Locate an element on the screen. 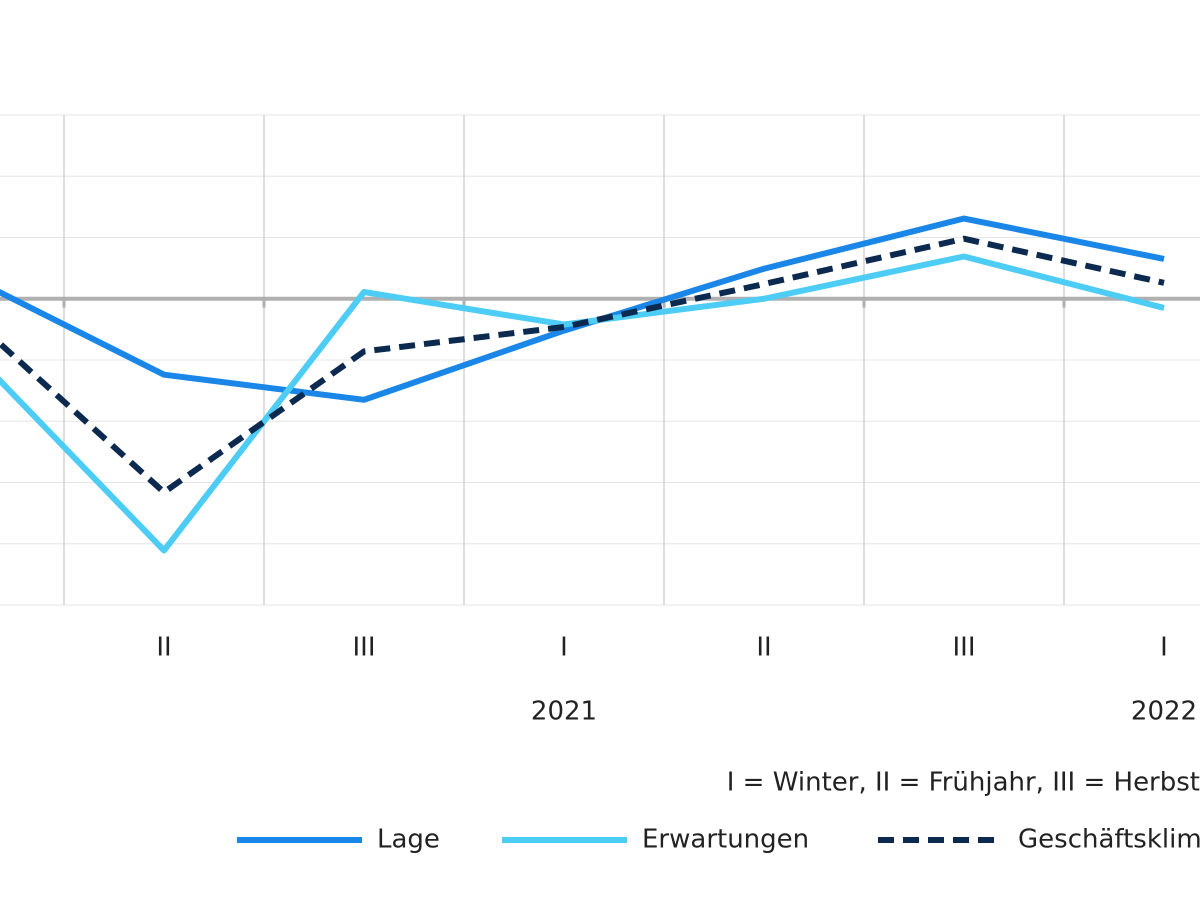 The width and height of the screenshot is (1200, 900). legend-label: Erwartungen is located at coordinates (725, 840).